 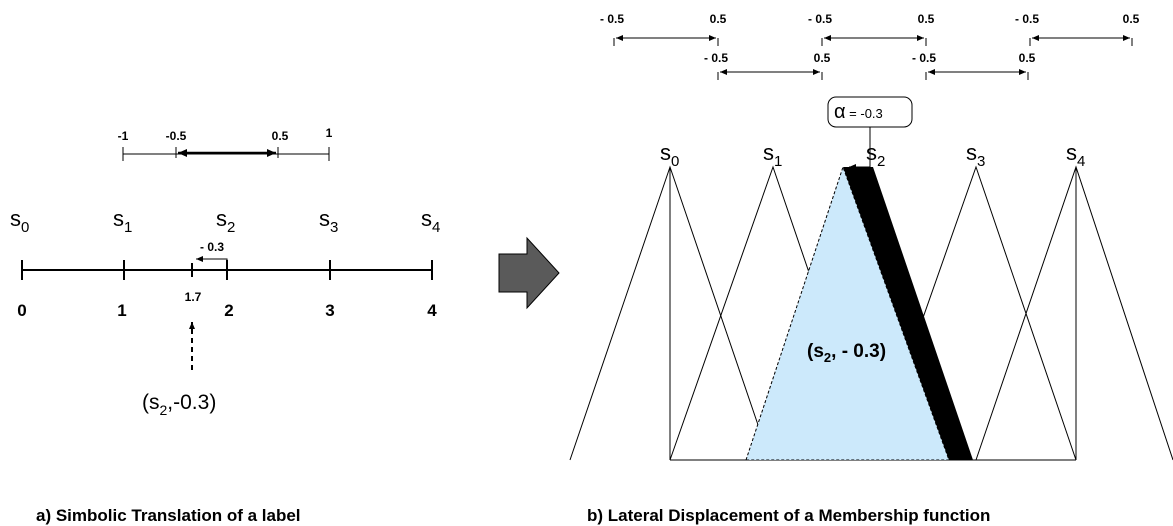 I want to click on shifted-s2-membership, so click(x=847, y=313).